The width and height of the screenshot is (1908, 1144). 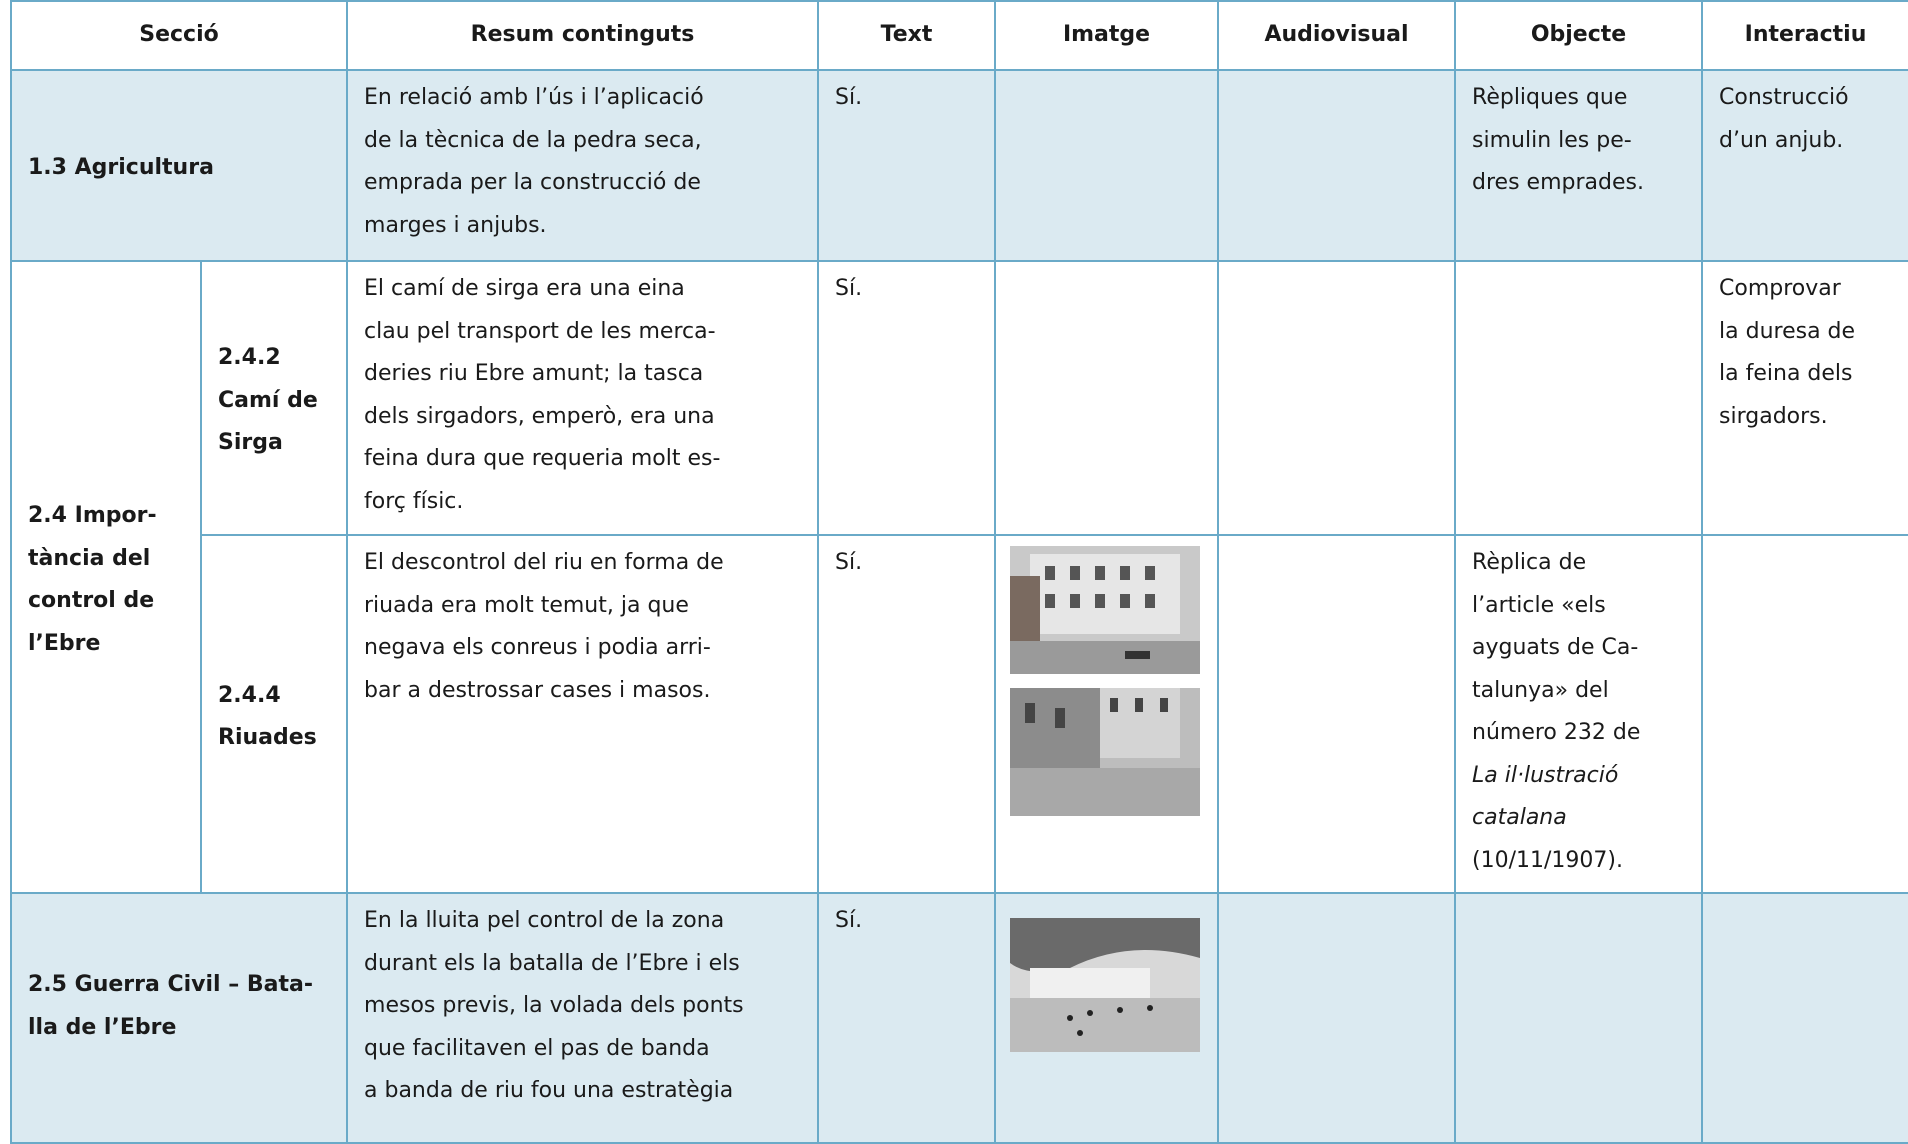 What do you see at coordinates (102, 1027) in the screenshot?
I see `text-line: lla de l’Ebre` at bounding box center [102, 1027].